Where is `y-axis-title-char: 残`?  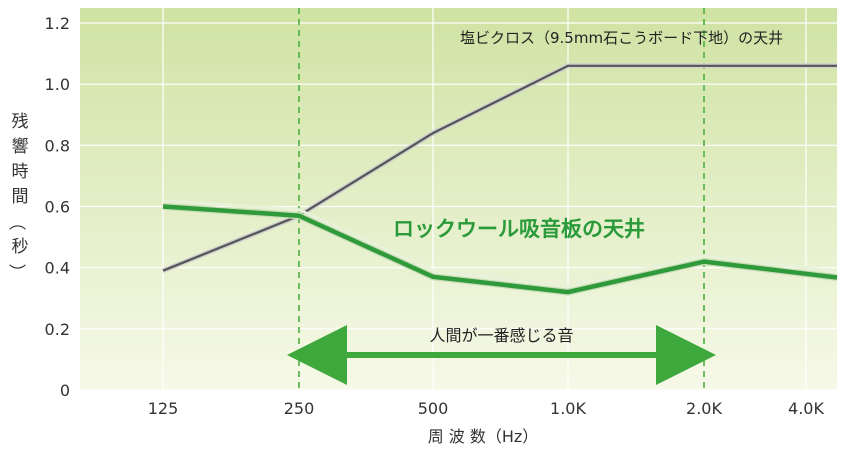
y-axis-title-char: 残 is located at coordinates (20, 122).